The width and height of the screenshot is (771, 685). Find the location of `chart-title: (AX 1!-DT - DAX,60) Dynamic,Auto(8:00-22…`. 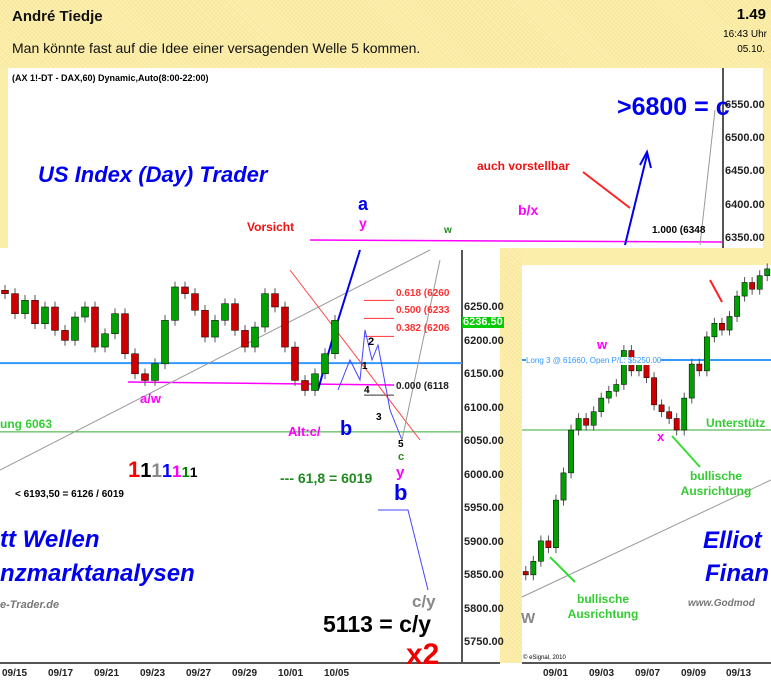

chart-title: (AX 1!-DT - DAX,60) Dynamic,Auto(8:00-22… is located at coordinates (110, 78).